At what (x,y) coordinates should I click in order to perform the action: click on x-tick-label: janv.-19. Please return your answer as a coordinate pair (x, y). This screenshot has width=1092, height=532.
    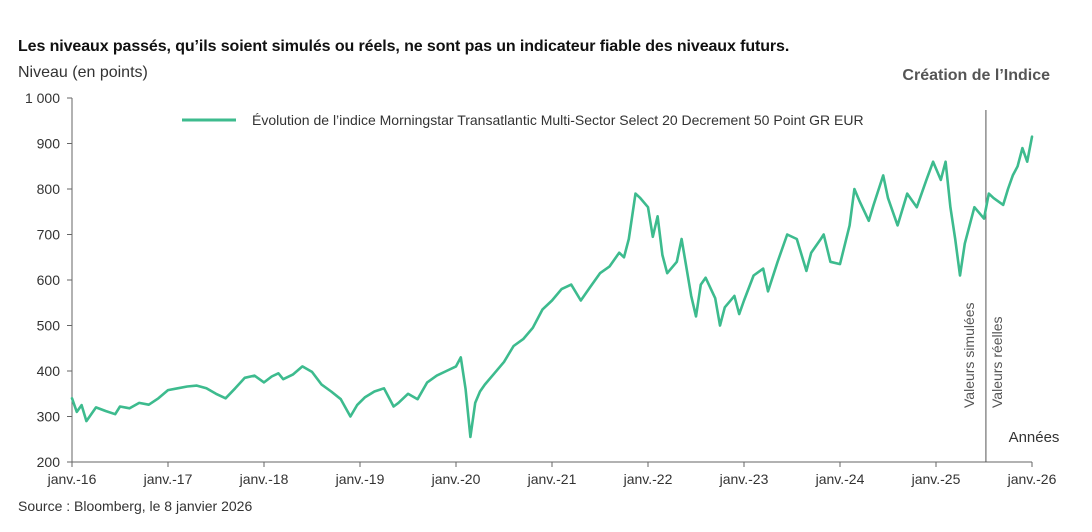
    Looking at the image, I should click on (360, 479).